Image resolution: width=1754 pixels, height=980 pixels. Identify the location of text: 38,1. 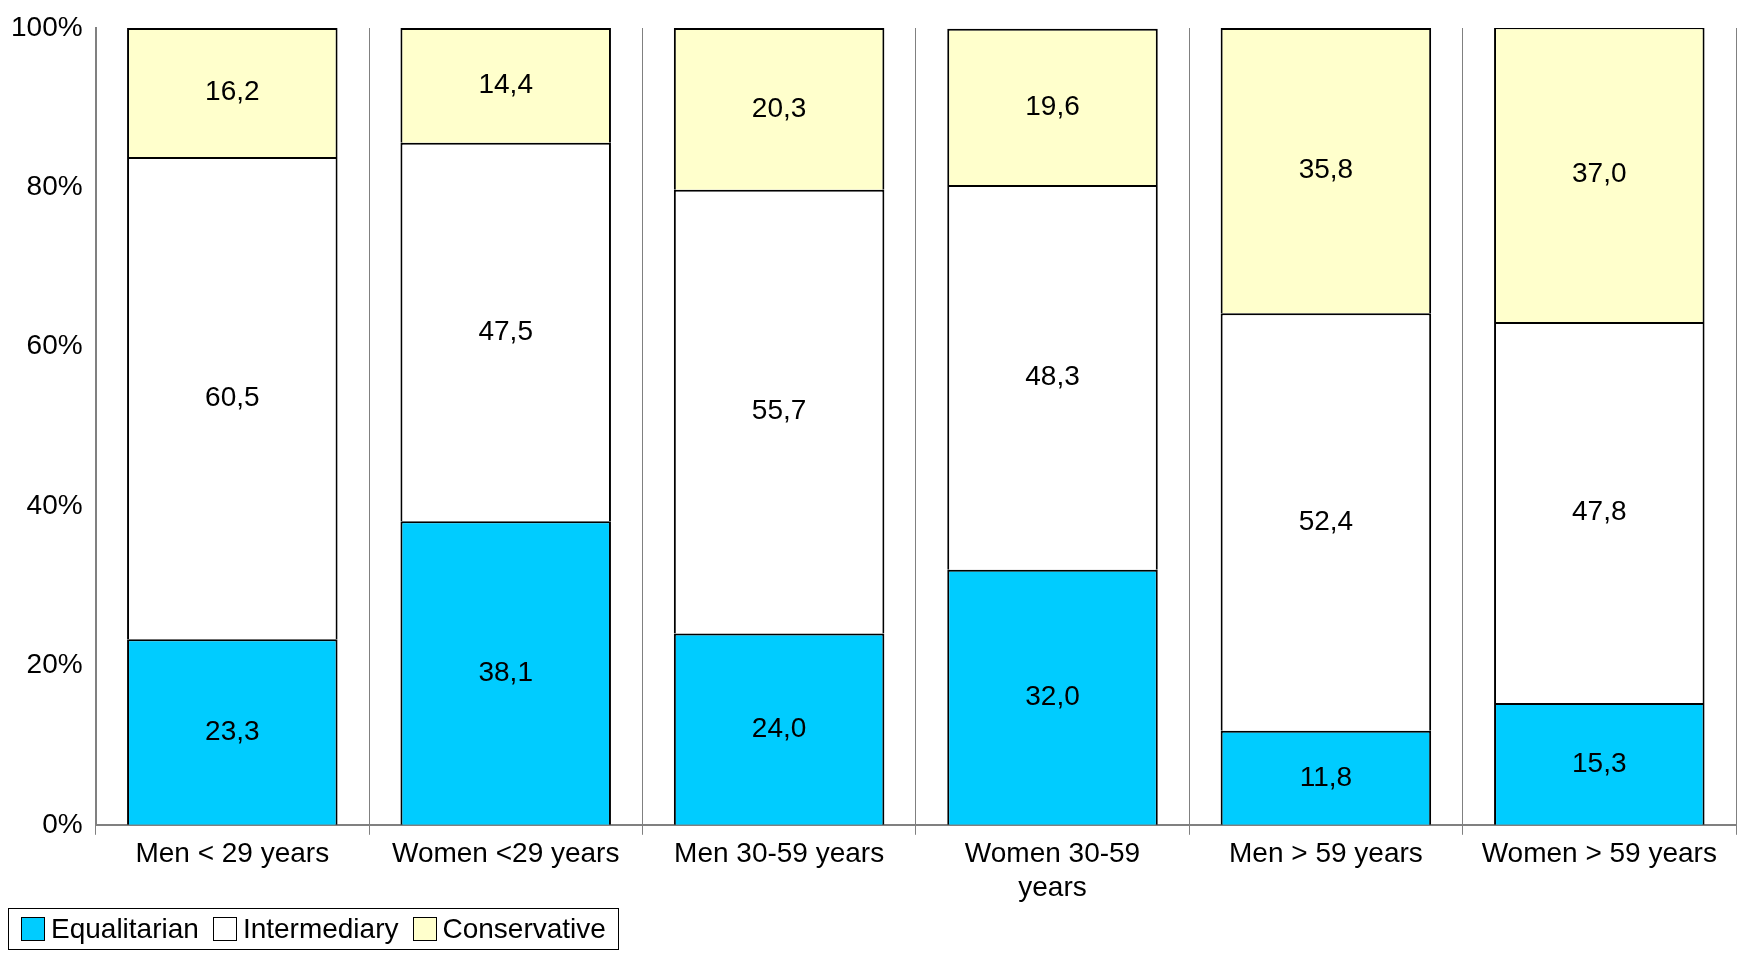
(505, 671).